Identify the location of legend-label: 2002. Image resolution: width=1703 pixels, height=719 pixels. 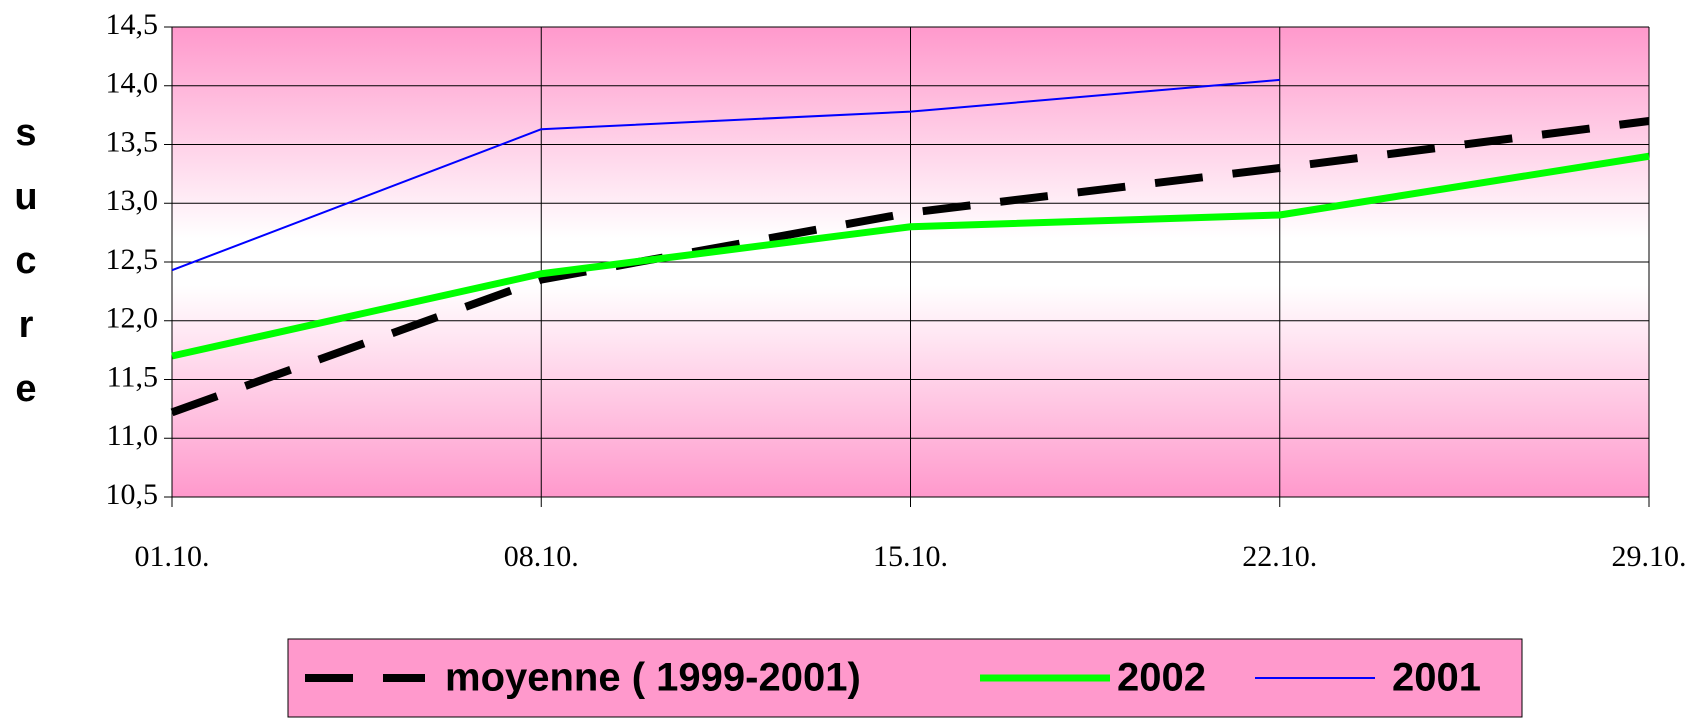
(1161, 678).